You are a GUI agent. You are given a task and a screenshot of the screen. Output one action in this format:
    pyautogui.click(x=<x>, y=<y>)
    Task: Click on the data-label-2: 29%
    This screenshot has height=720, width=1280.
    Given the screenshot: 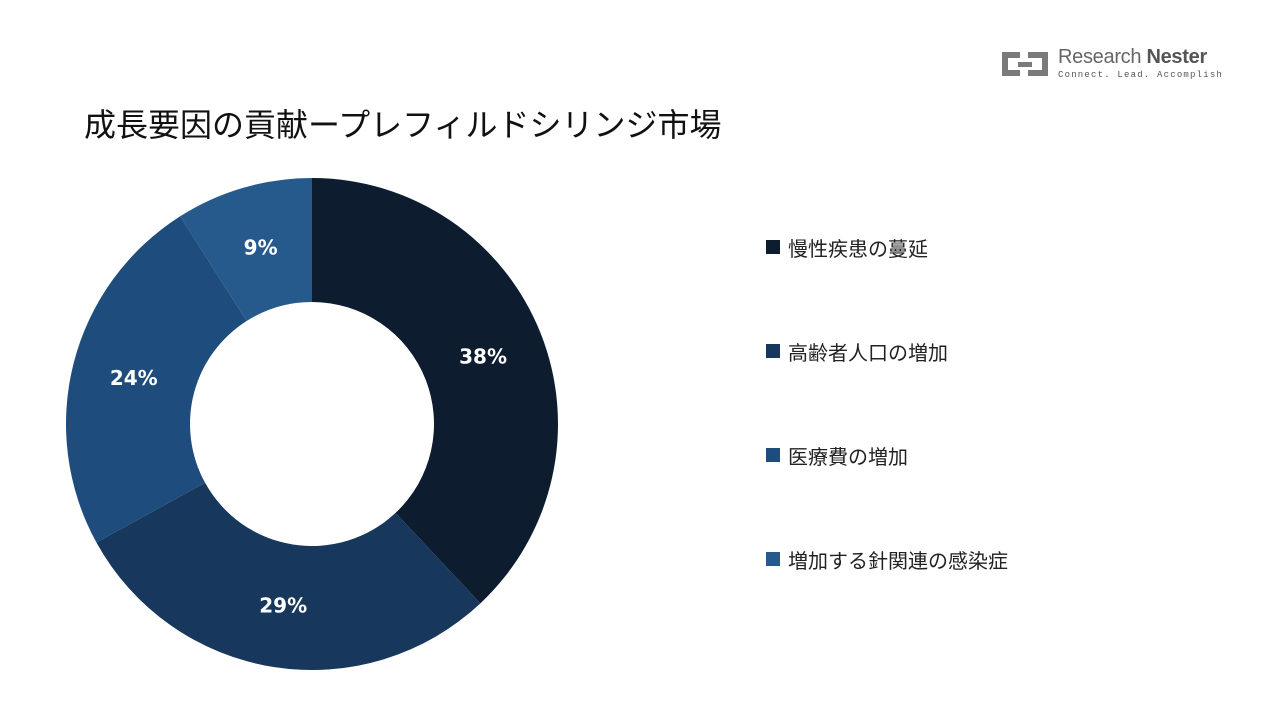 What is the action you would take?
    pyautogui.click(x=283, y=606)
    